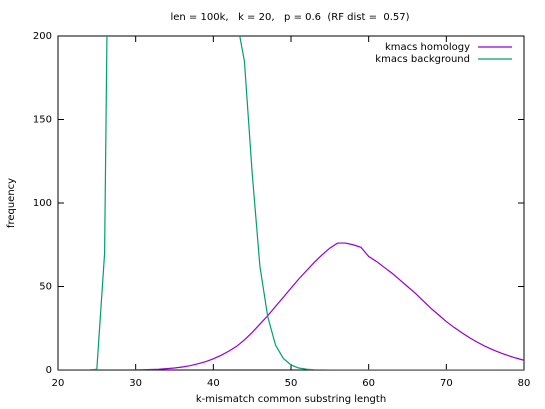  I want to click on x-tick-label: 20, so click(58, 383).